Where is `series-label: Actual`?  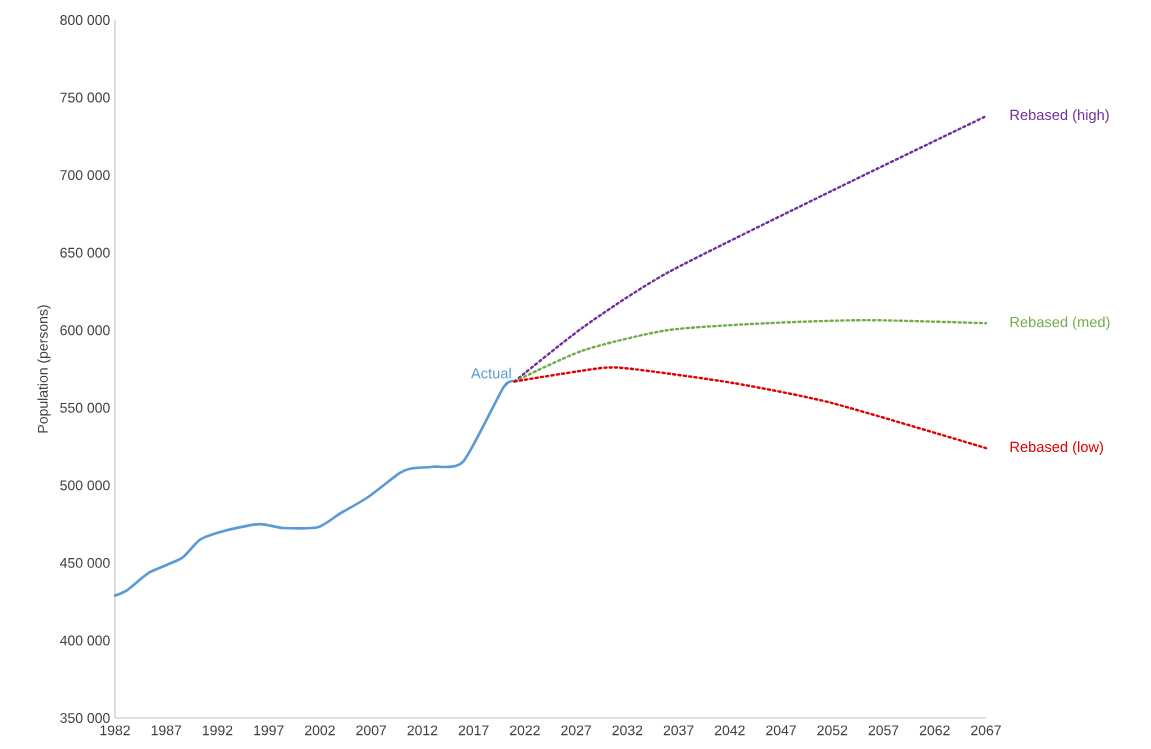 series-label: Actual is located at coordinates (490, 373).